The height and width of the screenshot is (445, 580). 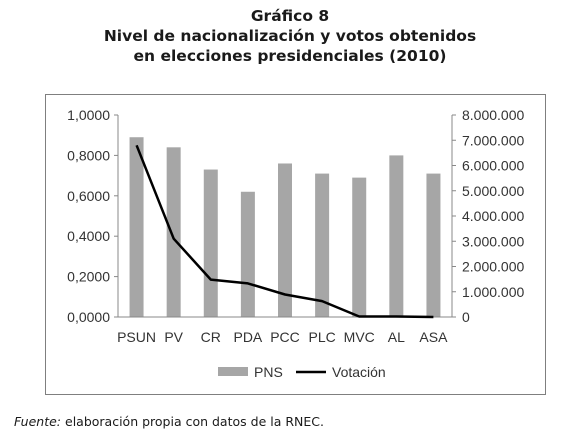 What do you see at coordinates (211, 337) in the screenshot?
I see `x-tick-label: CR` at bounding box center [211, 337].